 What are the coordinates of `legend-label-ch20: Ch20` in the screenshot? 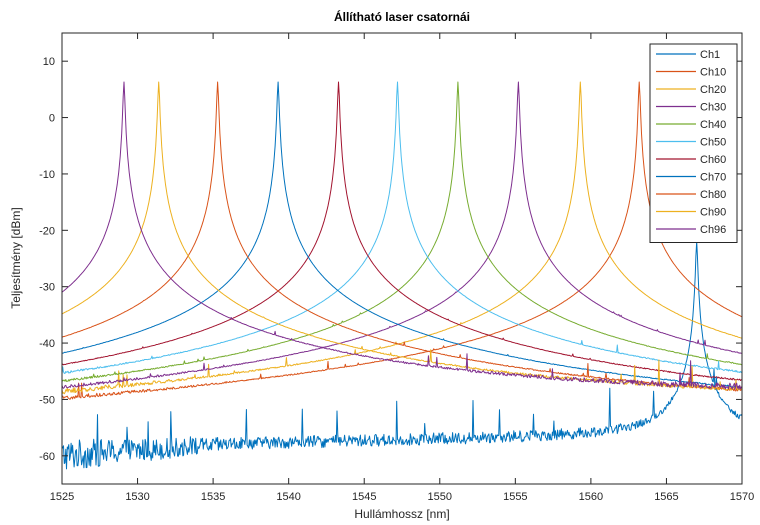 It's located at (713, 90).